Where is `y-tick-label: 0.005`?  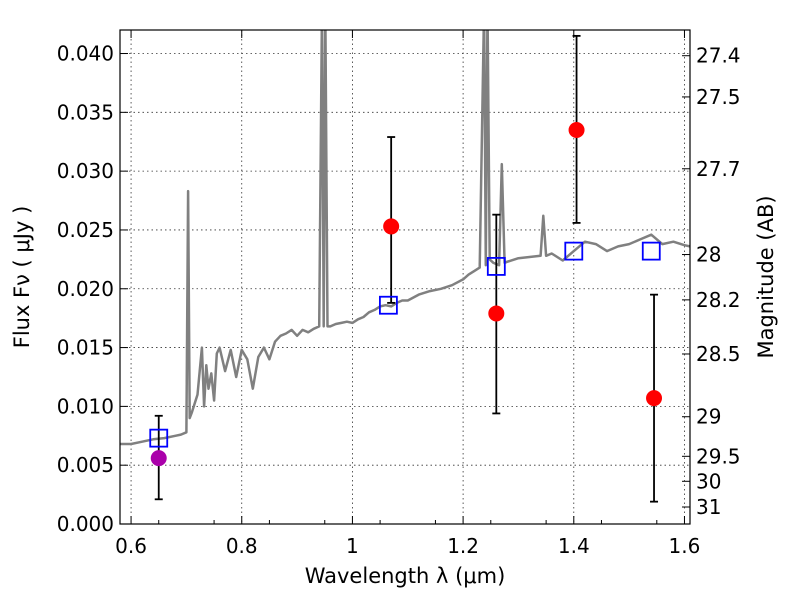
y-tick-label: 0.005 is located at coordinates (85, 465).